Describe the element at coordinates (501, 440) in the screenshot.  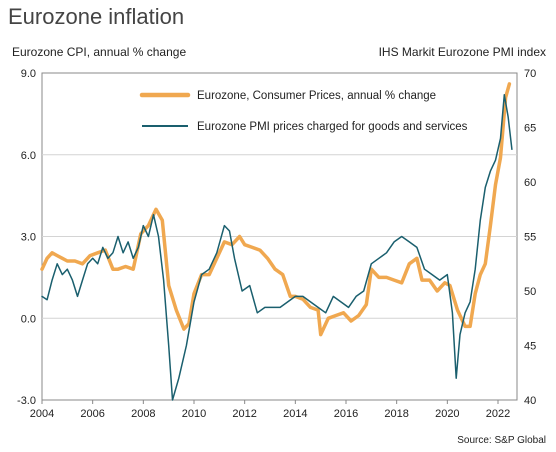
I see `source-note: Source: S&P Global` at that location.